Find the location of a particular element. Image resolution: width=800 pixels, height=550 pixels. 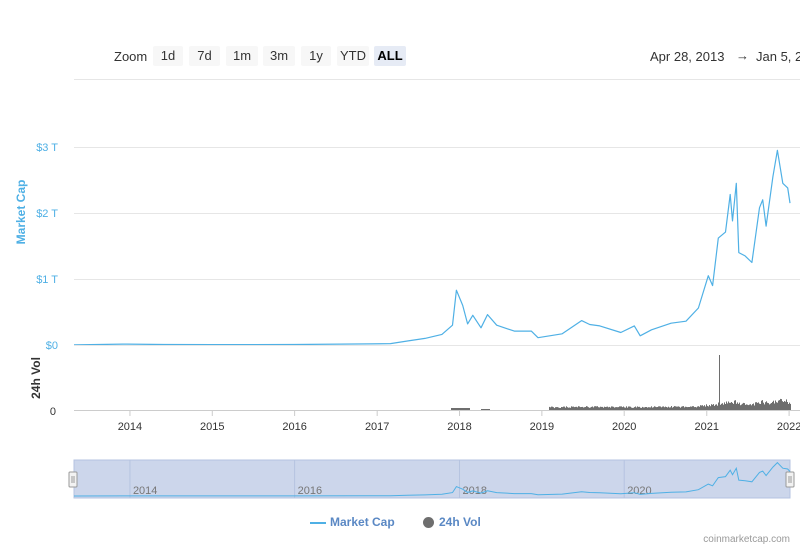

legend-item-volume: 24h Vol is located at coordinates (452, 523).